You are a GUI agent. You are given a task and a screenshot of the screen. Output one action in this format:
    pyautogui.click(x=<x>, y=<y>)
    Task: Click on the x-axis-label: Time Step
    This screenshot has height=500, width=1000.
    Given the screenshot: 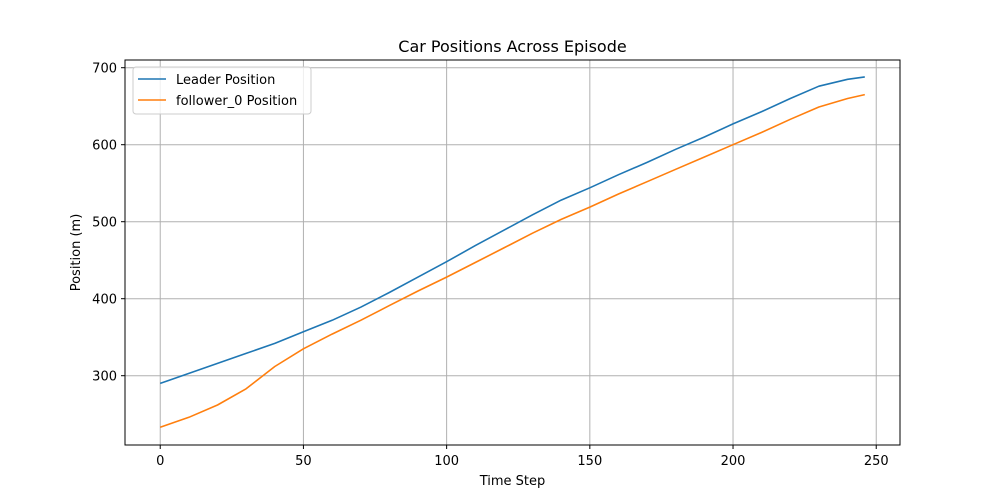 What is the action you would take?
    pyautogui.click(x=512, y=481)
    